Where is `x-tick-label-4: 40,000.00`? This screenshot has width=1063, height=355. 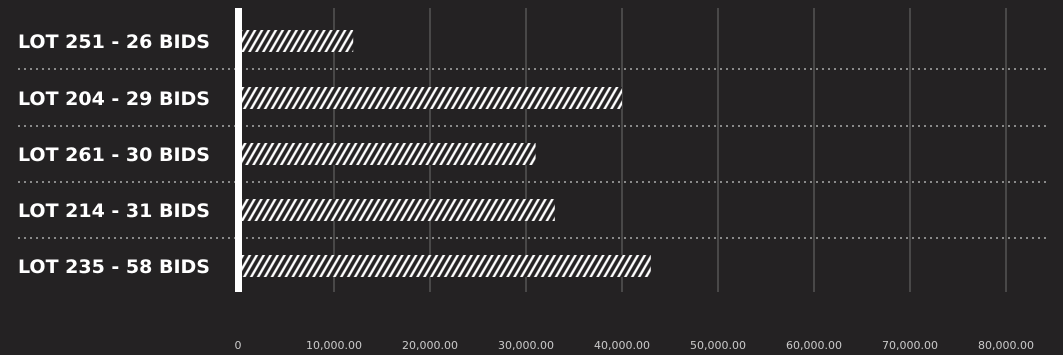
x-tick-label-4: 40,000.00 is located at coordinates (622, 345).